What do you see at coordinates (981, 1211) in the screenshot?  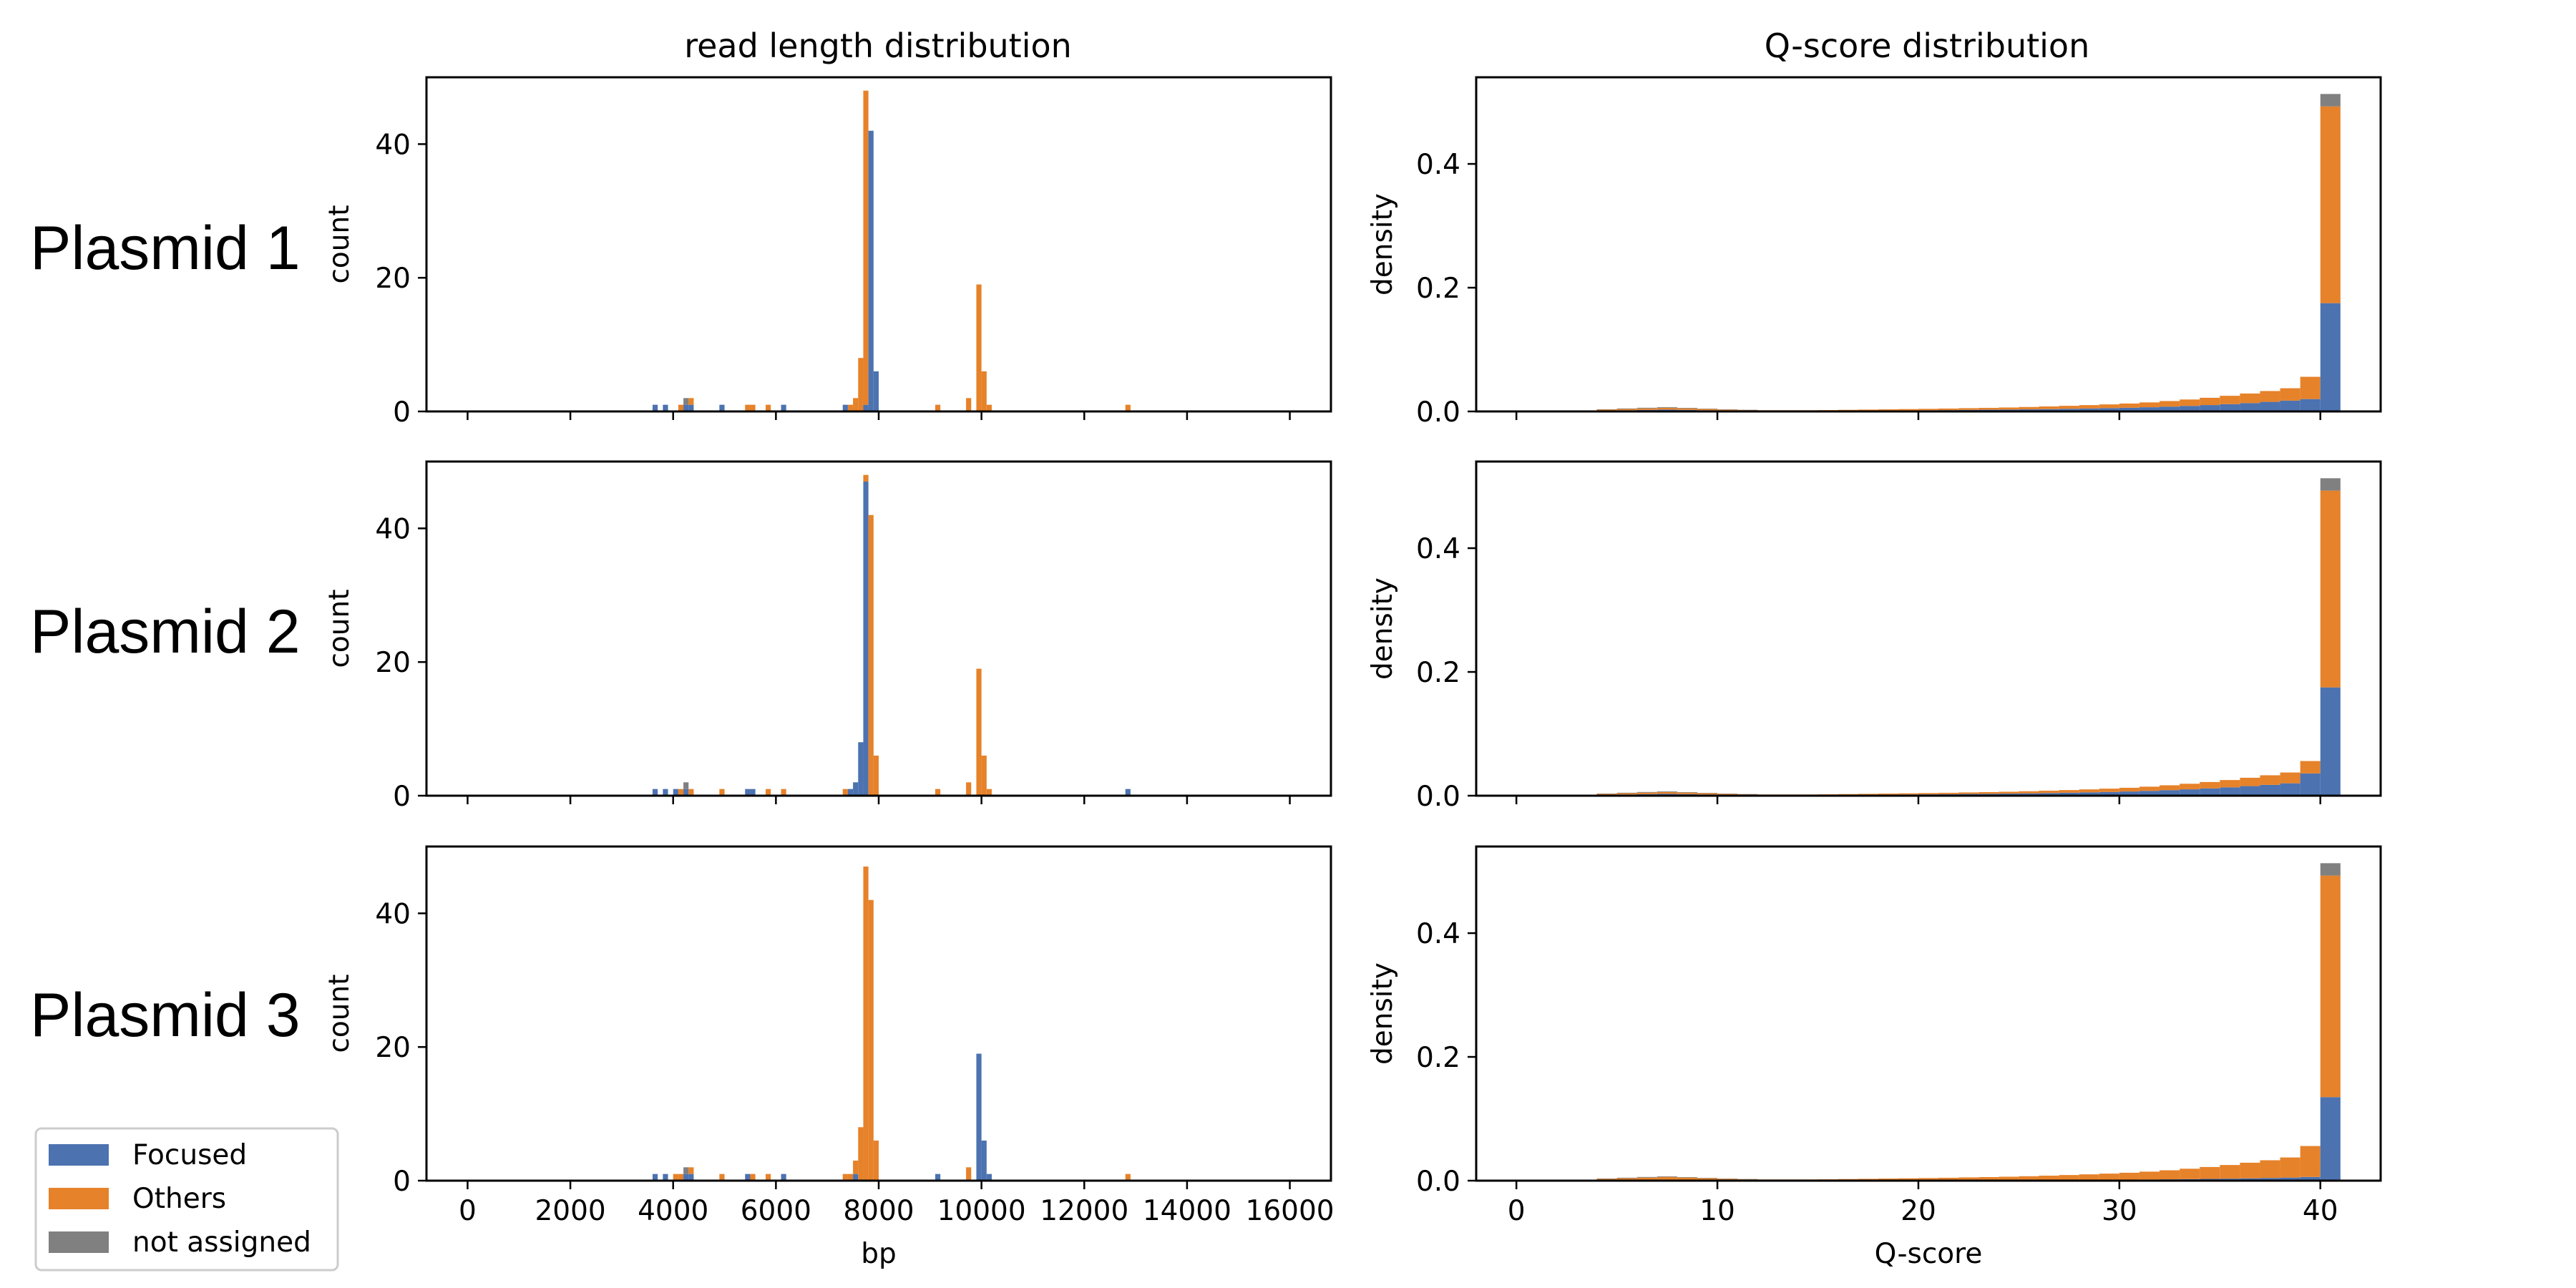 I see `x-tick-label: 10000` at bounding box center [981, 1211].